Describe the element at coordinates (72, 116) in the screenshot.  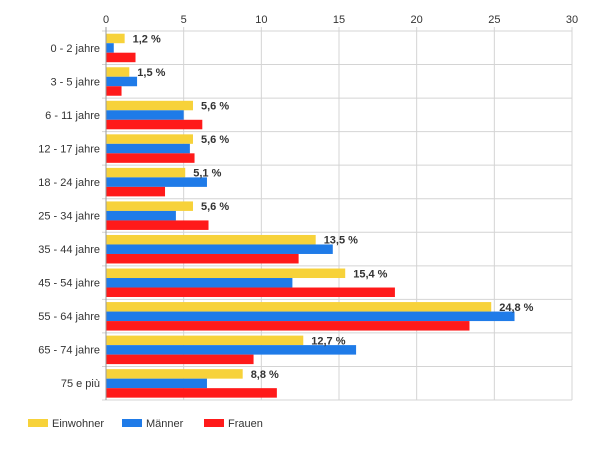
I see `category-label: 6 - 11 jahre` at that location.